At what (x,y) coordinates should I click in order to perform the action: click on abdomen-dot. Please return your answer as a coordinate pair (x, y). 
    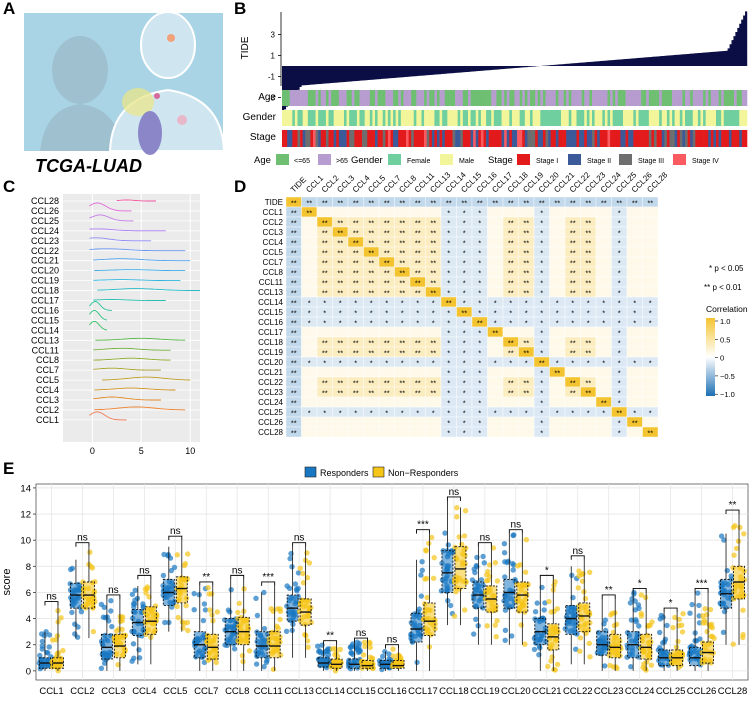
    Looking at the image, I should click on (182, 120).